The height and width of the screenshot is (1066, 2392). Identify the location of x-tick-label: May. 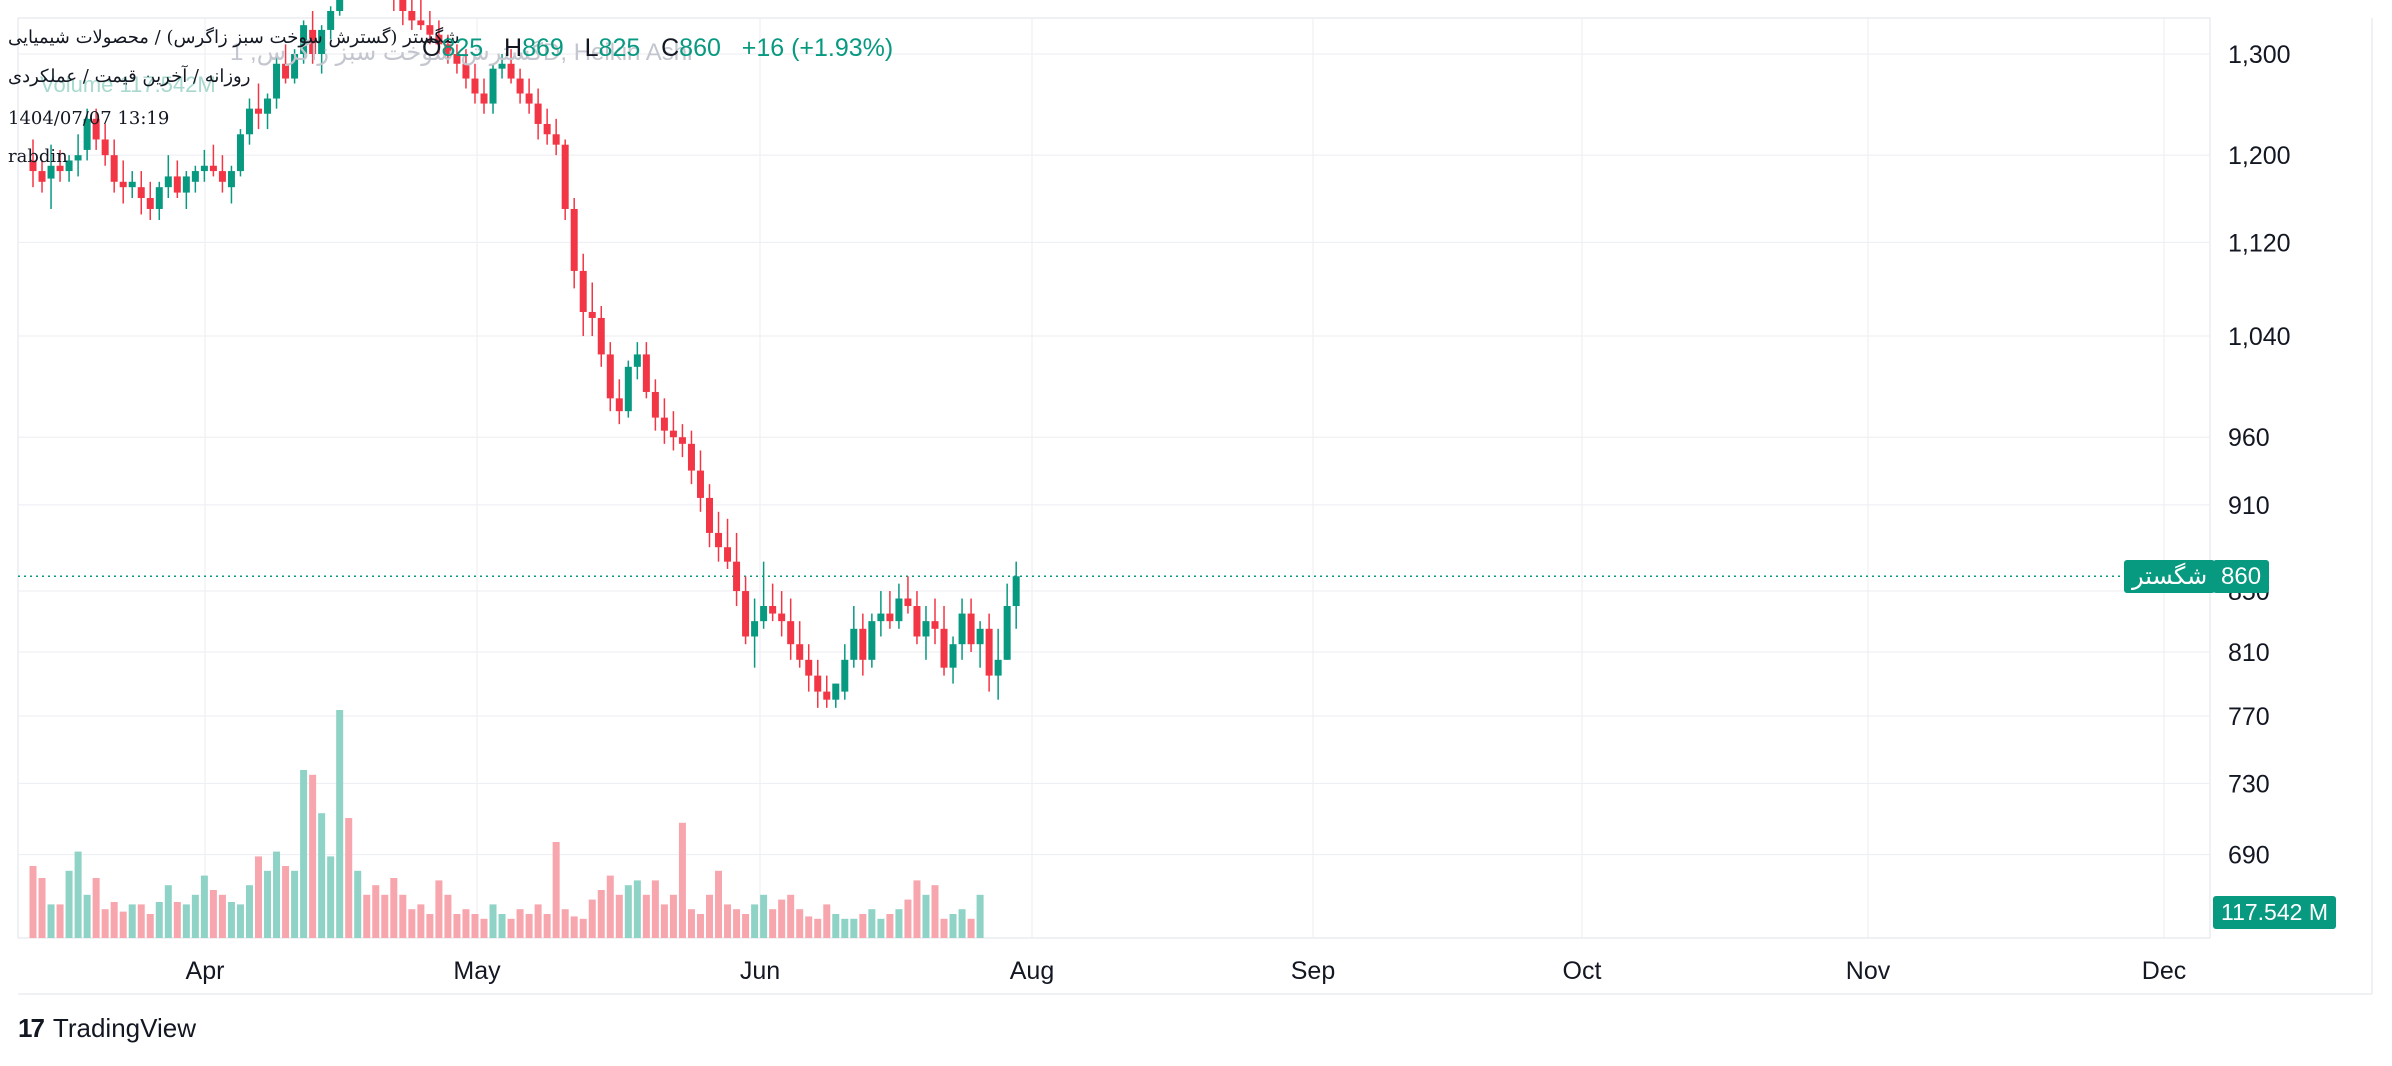
(477, 971).